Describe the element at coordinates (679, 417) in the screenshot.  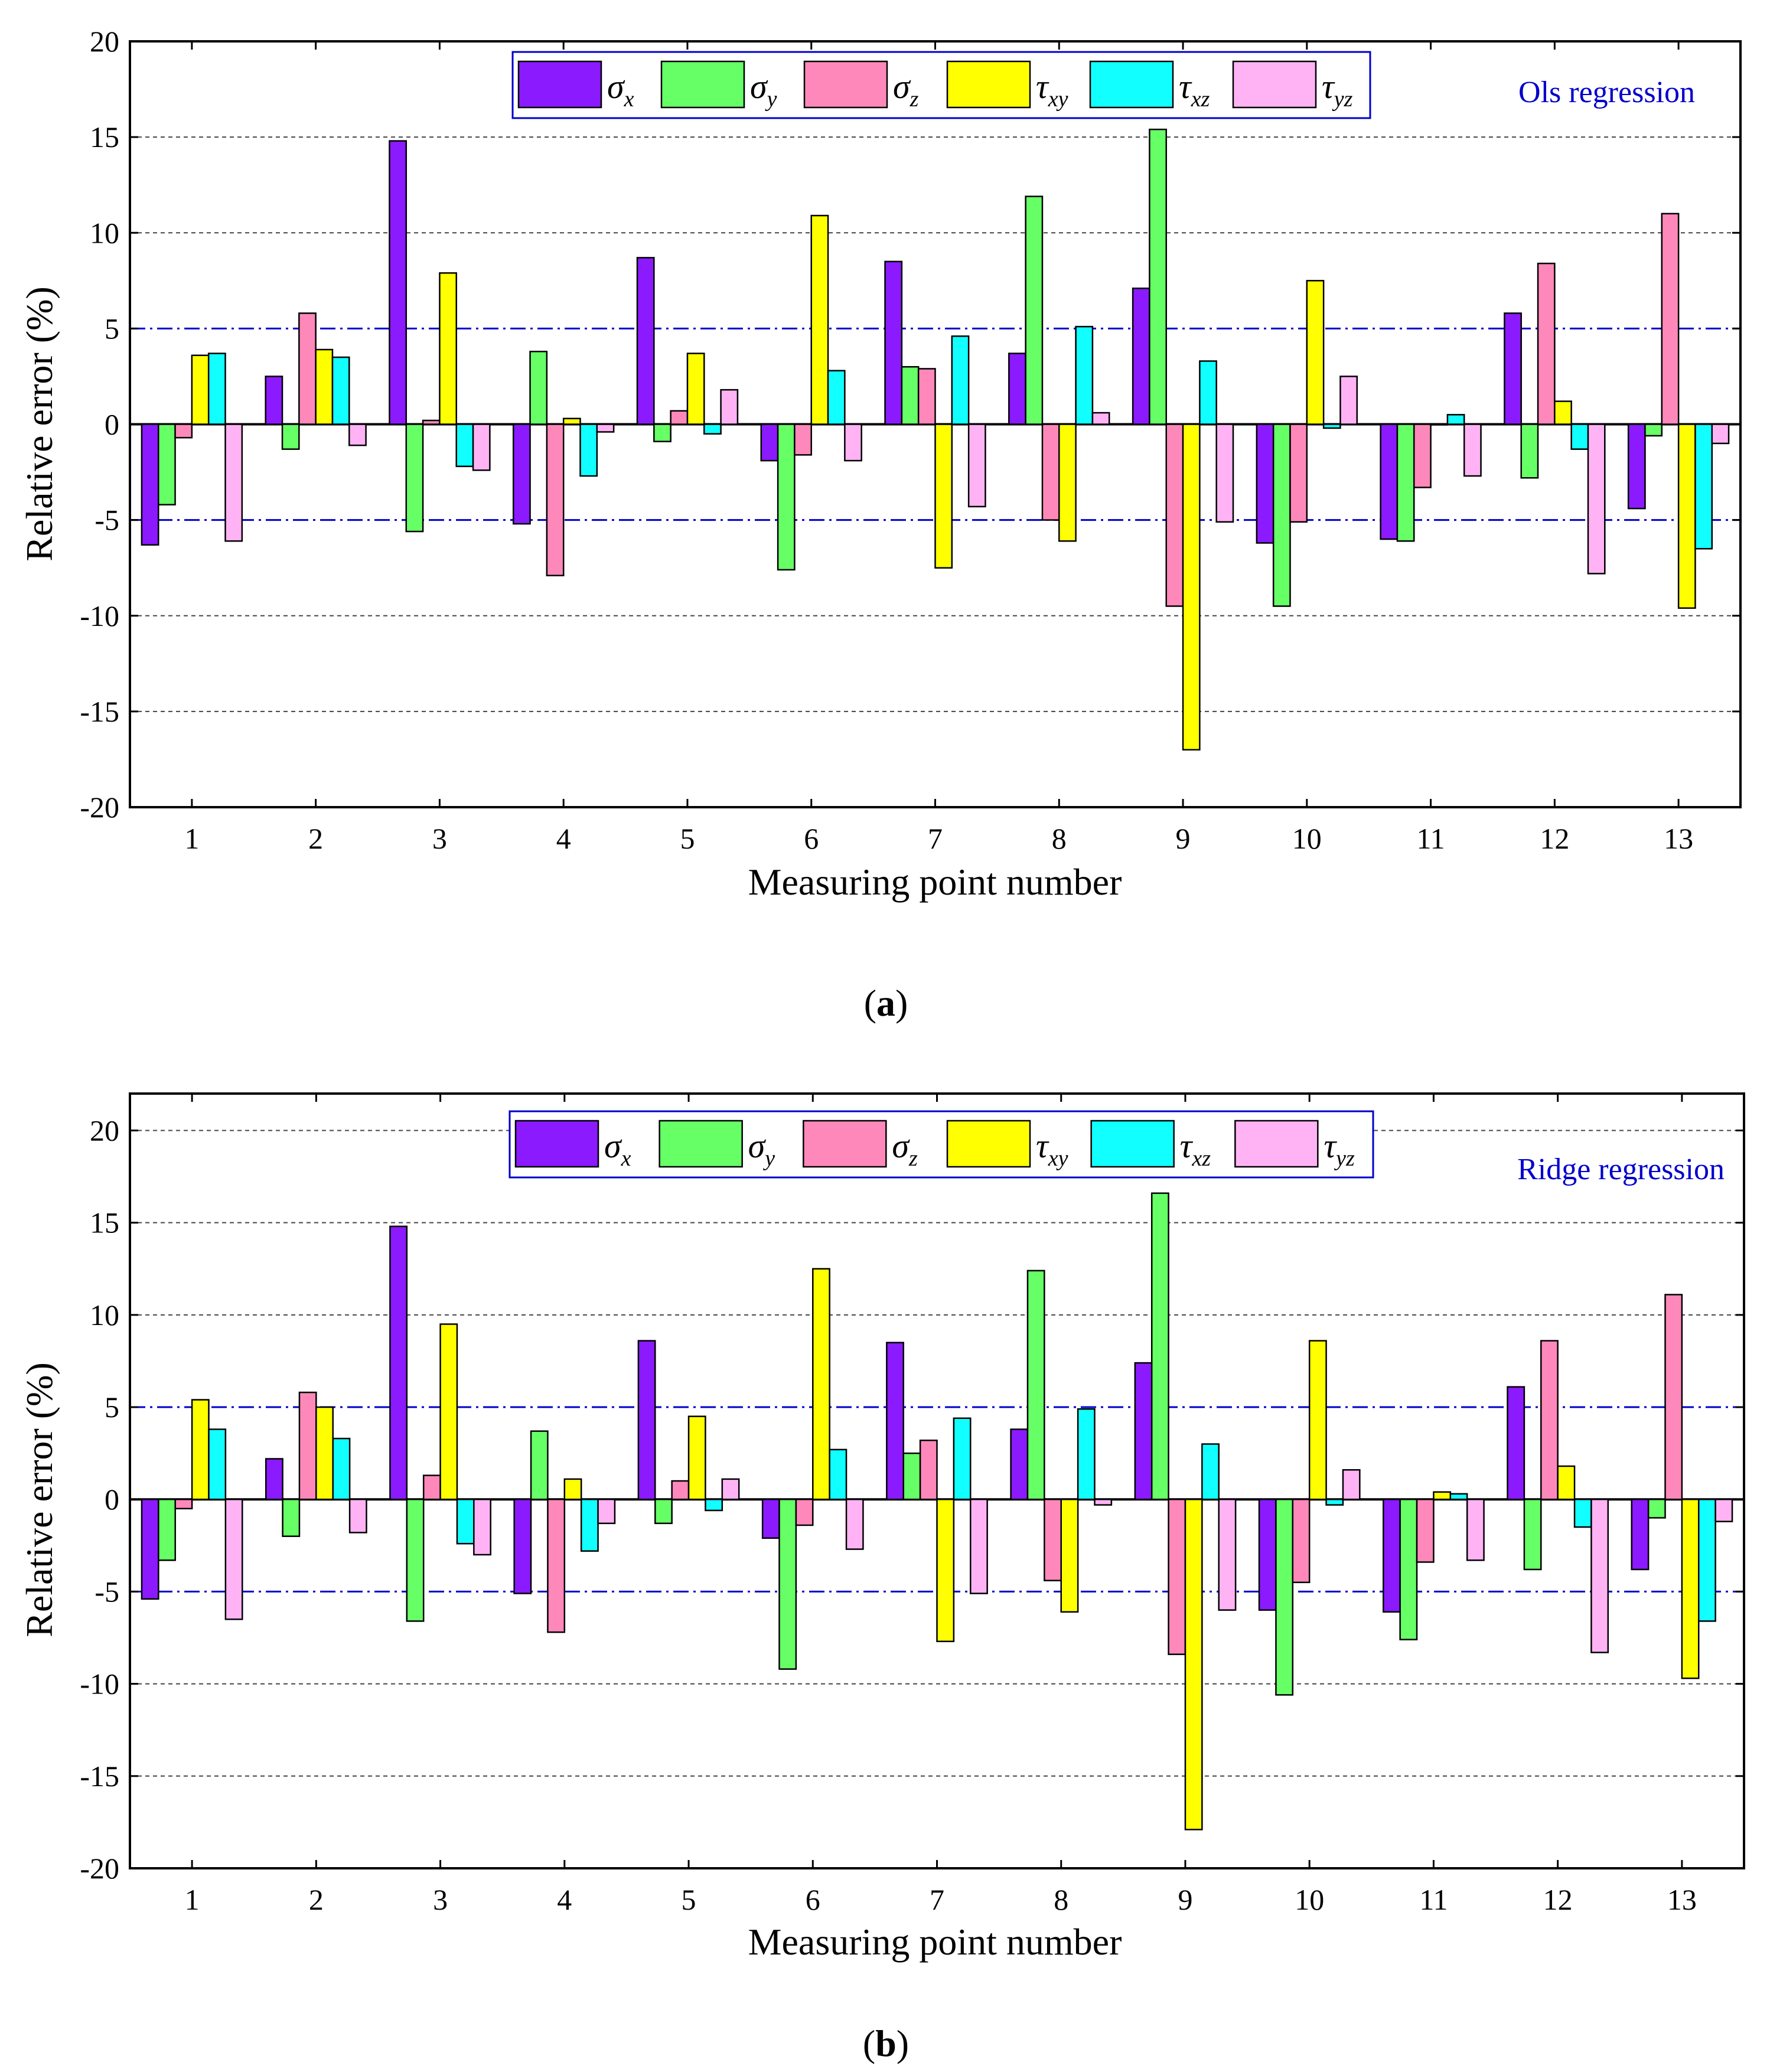
I see `bar-σz-point-5` at that location.